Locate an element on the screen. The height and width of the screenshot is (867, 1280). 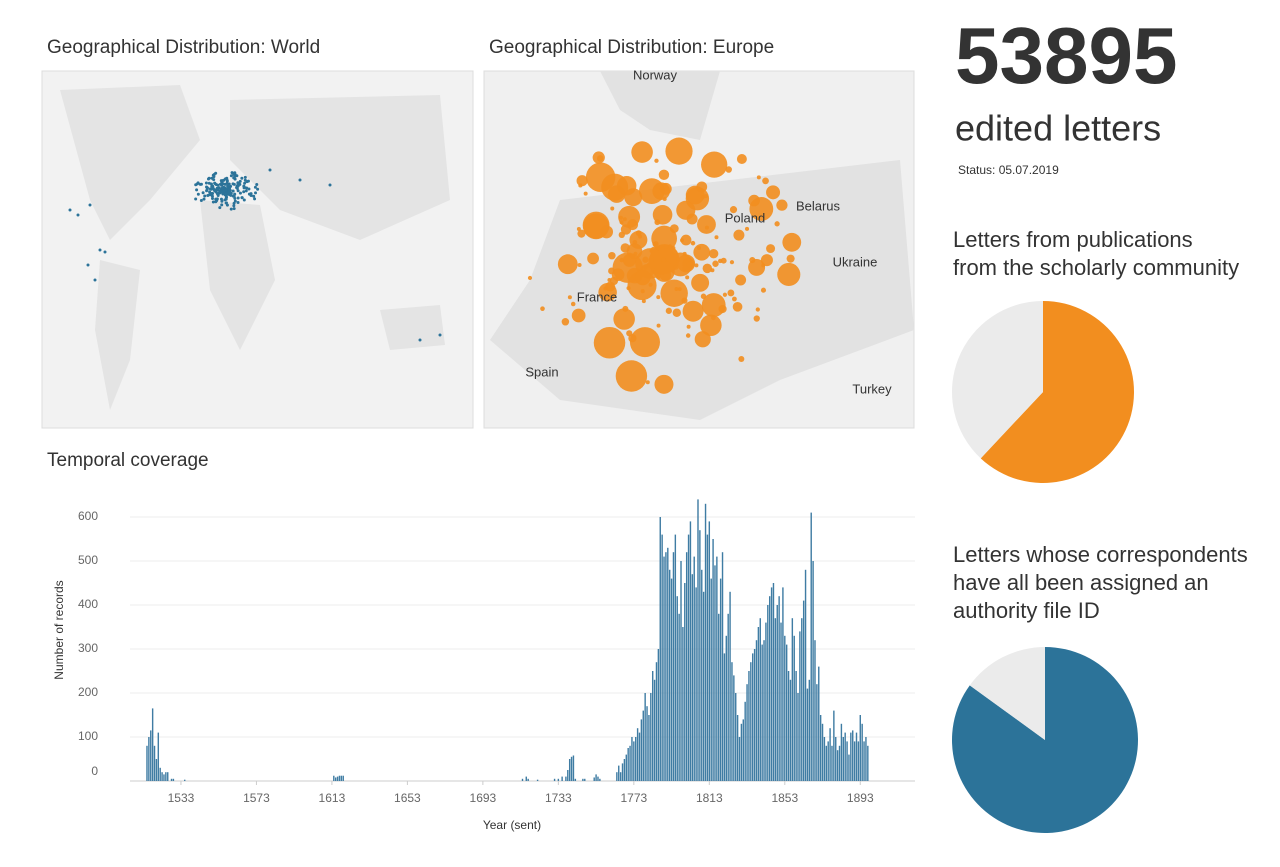
map-label: Turkey is located at coordinates (872, 388).